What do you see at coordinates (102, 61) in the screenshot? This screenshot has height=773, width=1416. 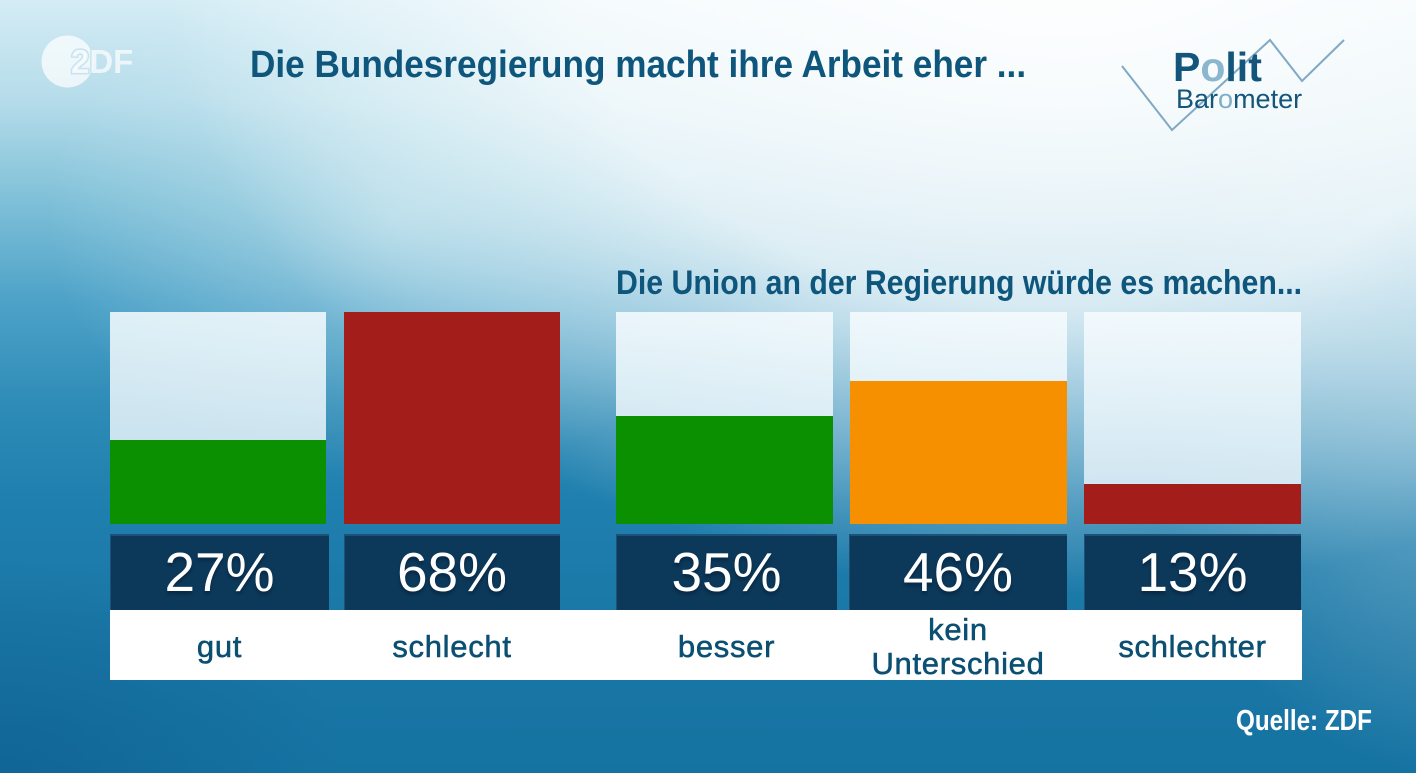 I see `svg-text: 2DF` at bounding box center [102, 61].